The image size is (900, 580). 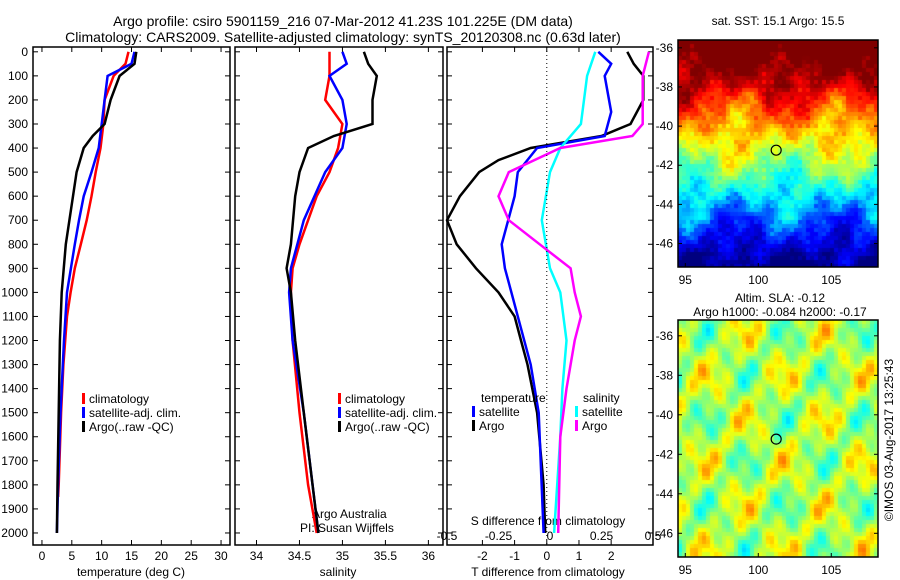 I want to click on map-ytick-label: -42, so click(x=665, y=165).